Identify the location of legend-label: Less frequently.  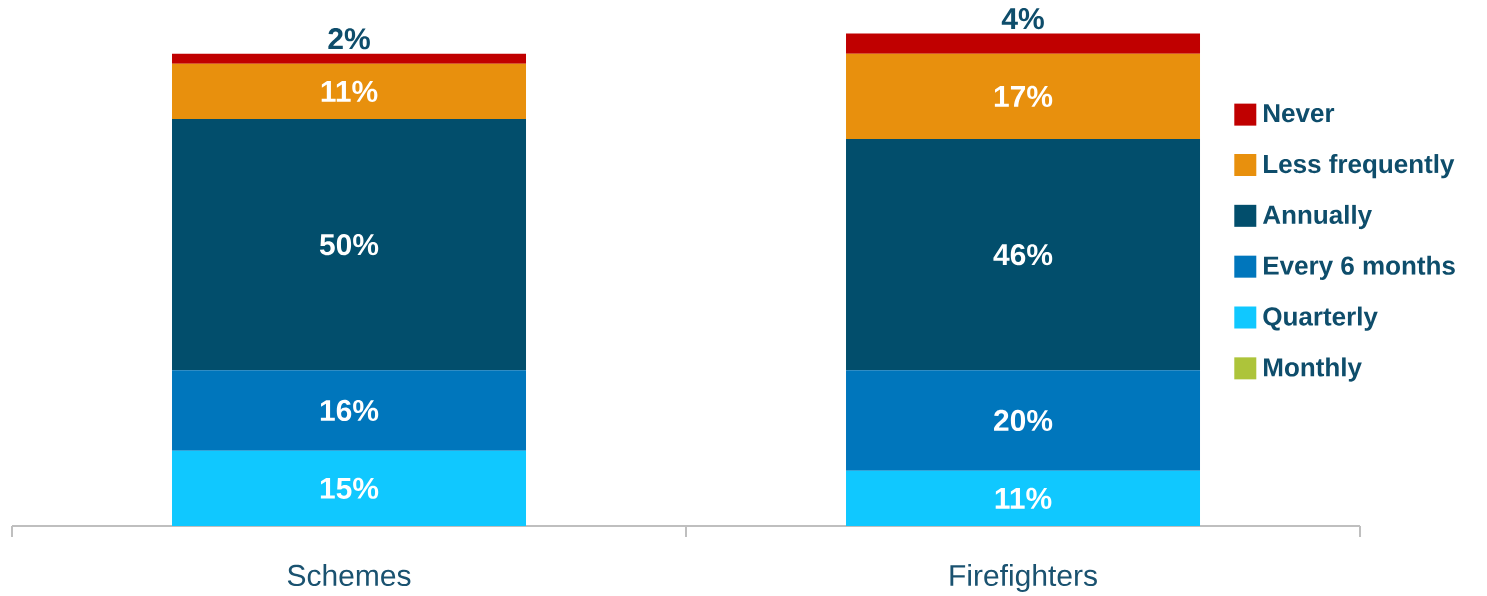
(1359, 166).